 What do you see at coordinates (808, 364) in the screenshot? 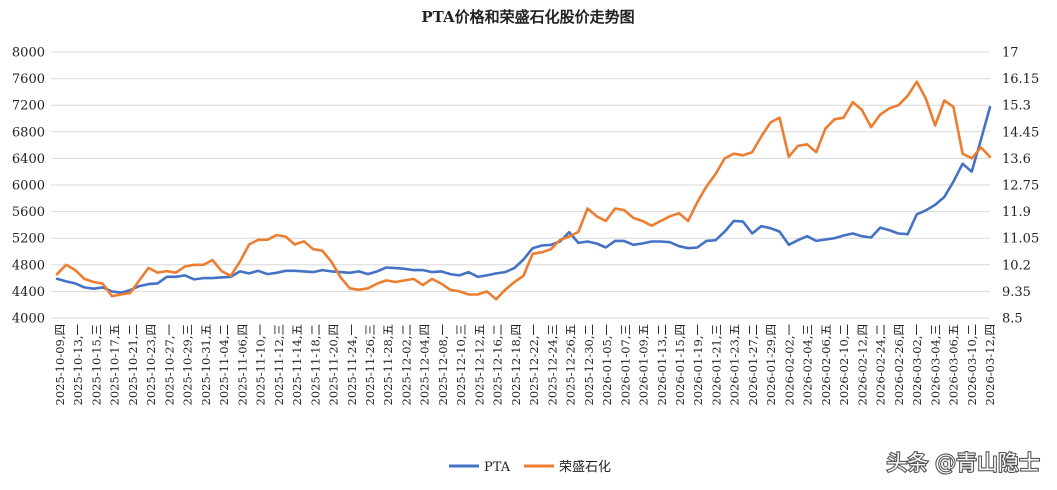
I see `x-tick-label: 2026-02-04,三` at bounding box center [808, 364].